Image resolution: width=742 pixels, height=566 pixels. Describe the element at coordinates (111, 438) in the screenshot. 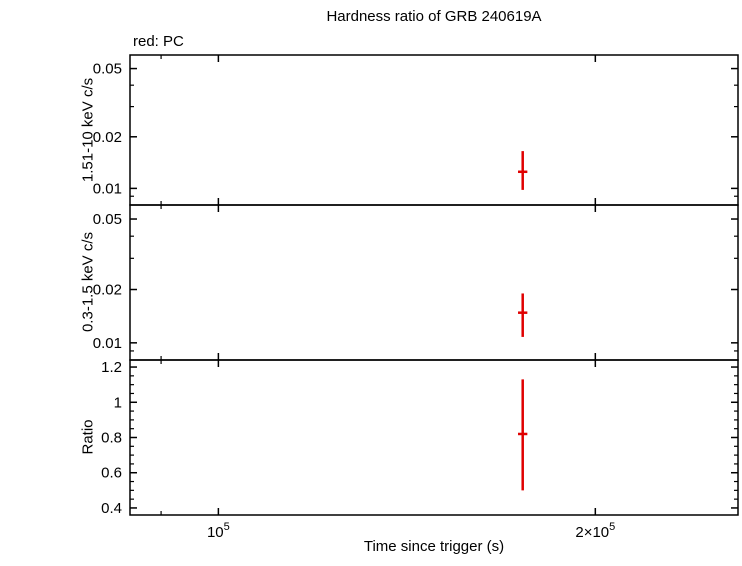

I see `y-tick-label: 0.8` at that location.